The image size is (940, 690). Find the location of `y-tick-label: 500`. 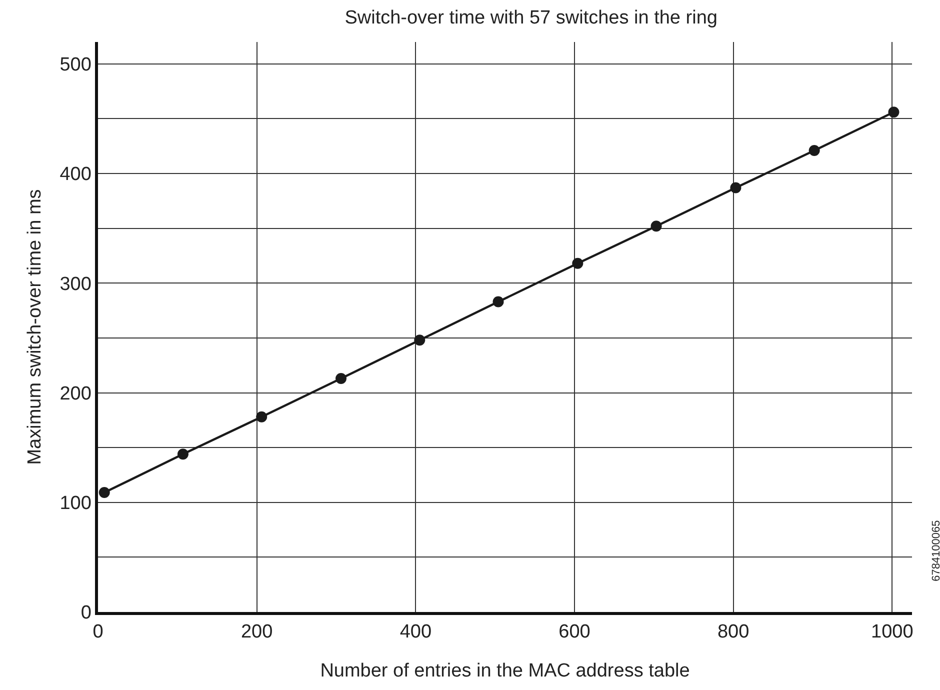

y-tick-label: 500 is located at coordinates (76, 65).